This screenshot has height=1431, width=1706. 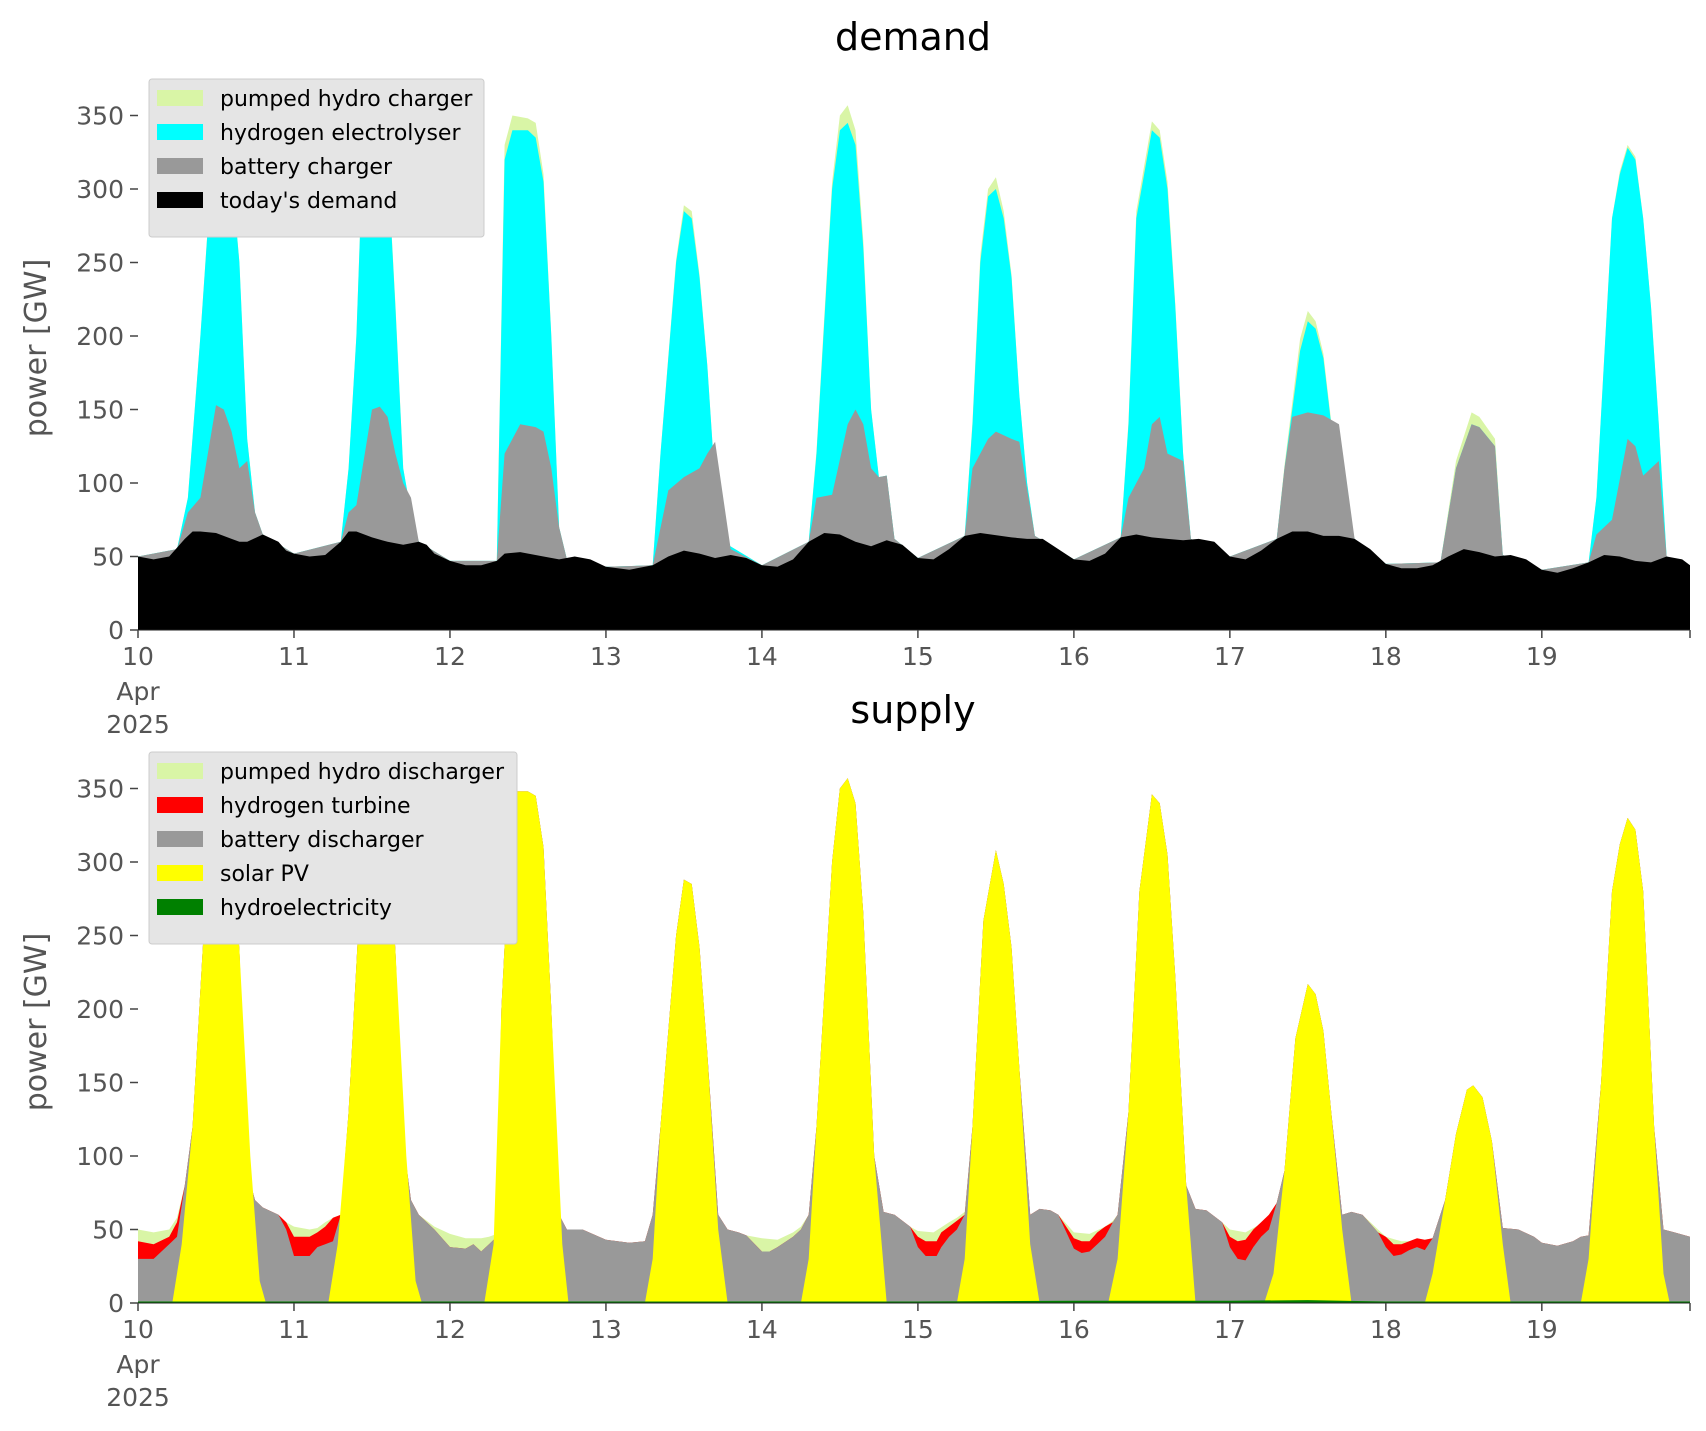 I want to click on legend-swatch-solar-pv, so click(x=180, y=873).